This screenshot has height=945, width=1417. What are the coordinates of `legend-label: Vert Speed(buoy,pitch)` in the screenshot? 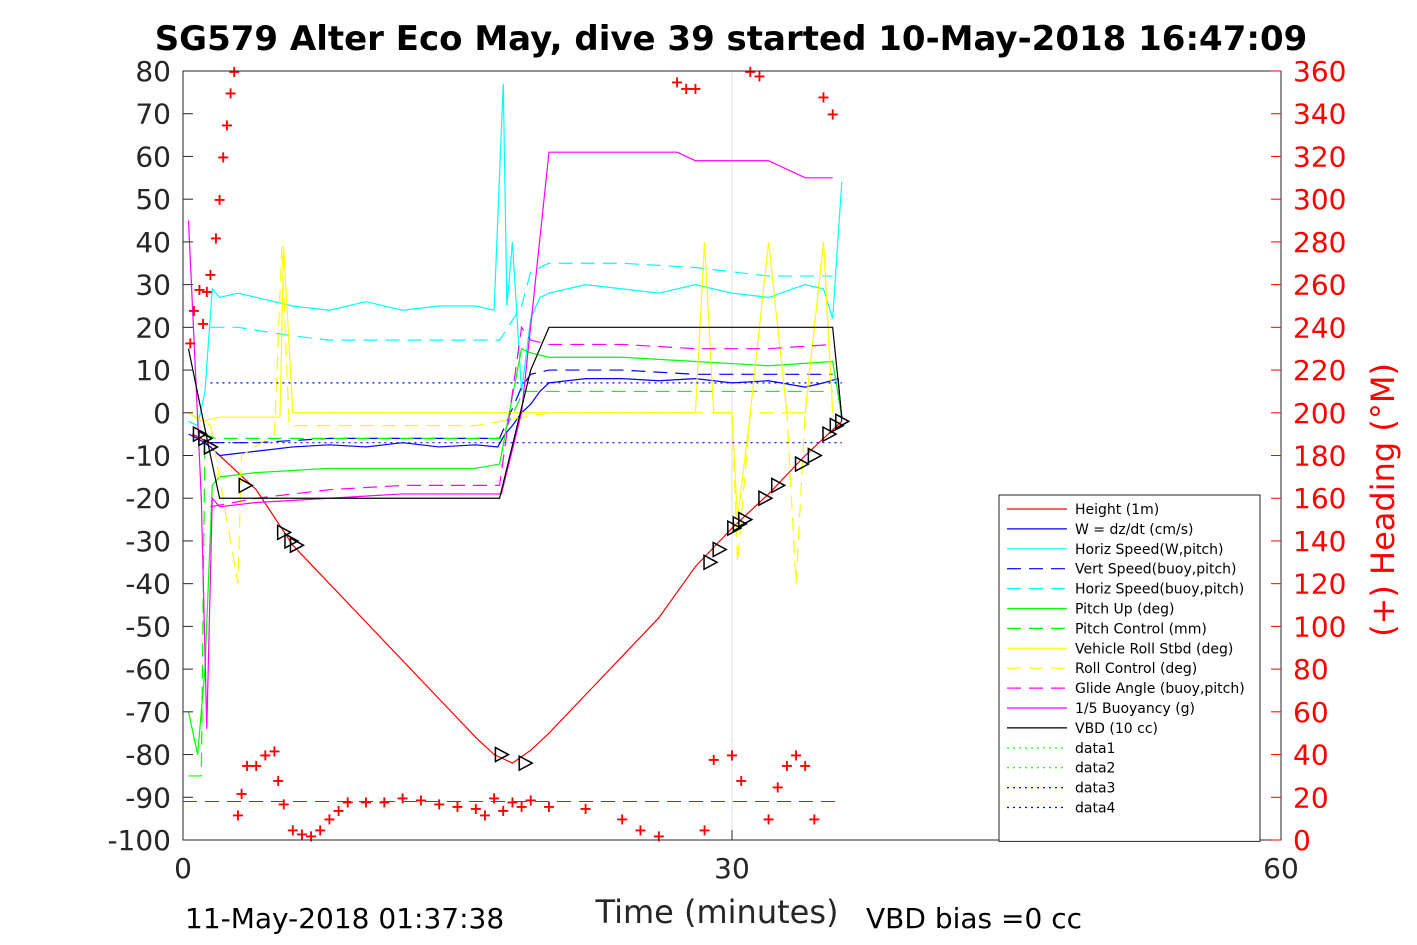 It's located at (1156, 570).